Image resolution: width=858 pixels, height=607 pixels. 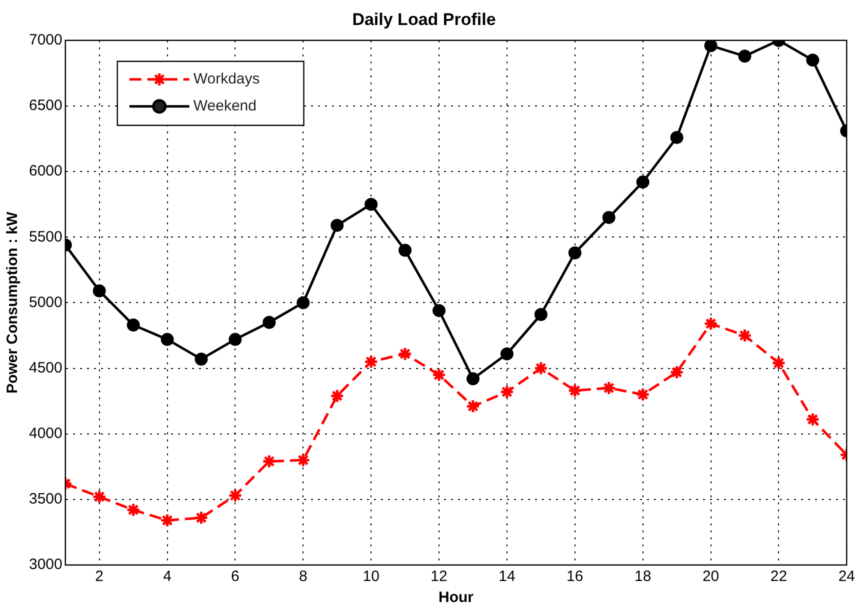 What do you see at coordinates (45, 171) in the screenshot?
I see `y-tick-label: 6000` at bounding box center [45, 171].